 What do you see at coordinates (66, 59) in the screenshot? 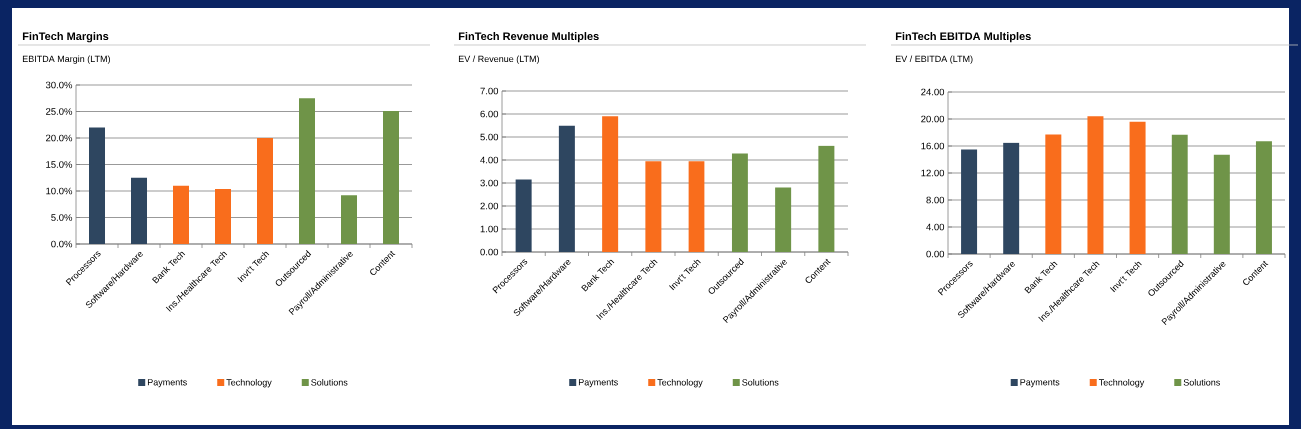
I see `chart-subtitle: EBITDA Margin (LTM)` at bounding box center [66, 59].